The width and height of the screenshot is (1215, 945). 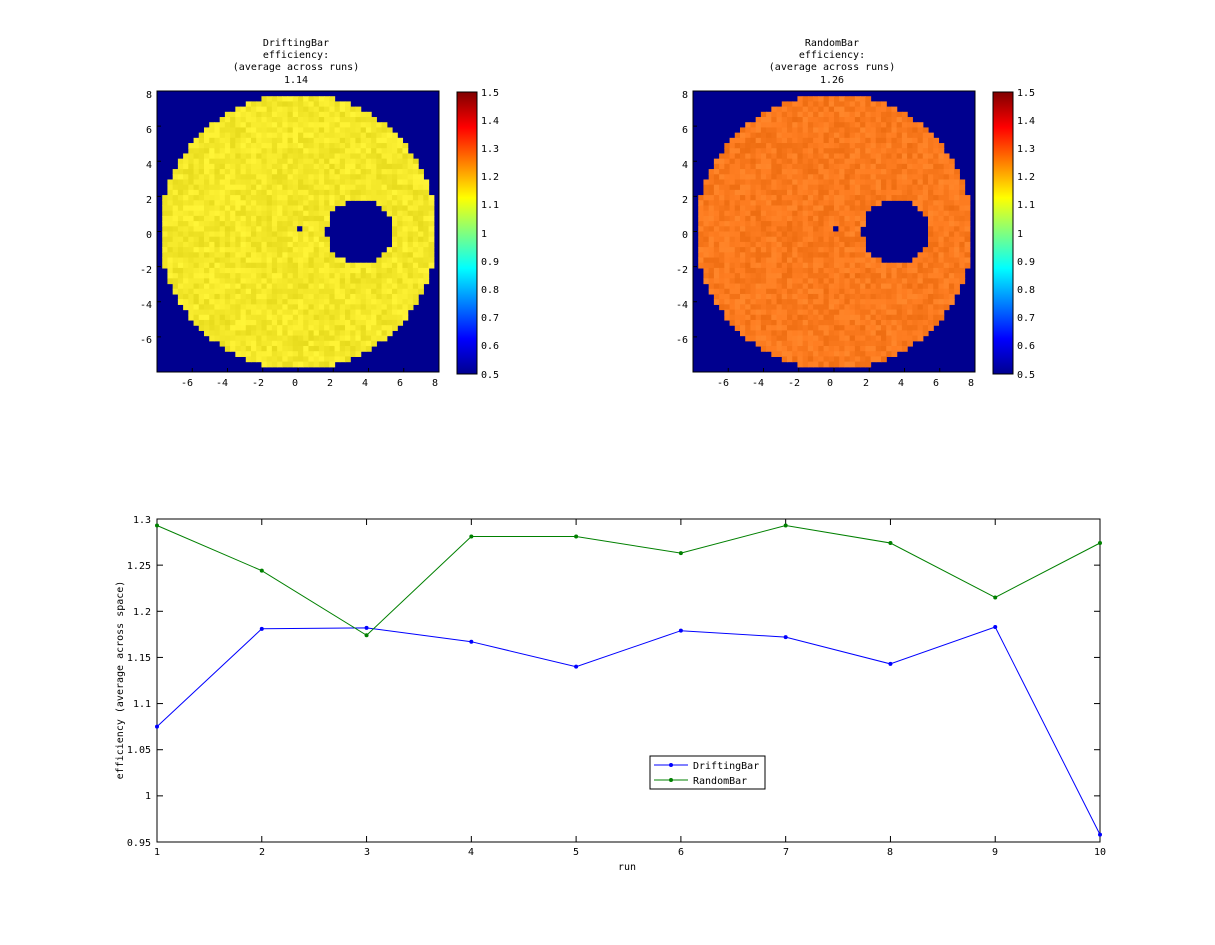 I want to click on colorbar-tick-label: 1.2, so click(x=1026, y=177).